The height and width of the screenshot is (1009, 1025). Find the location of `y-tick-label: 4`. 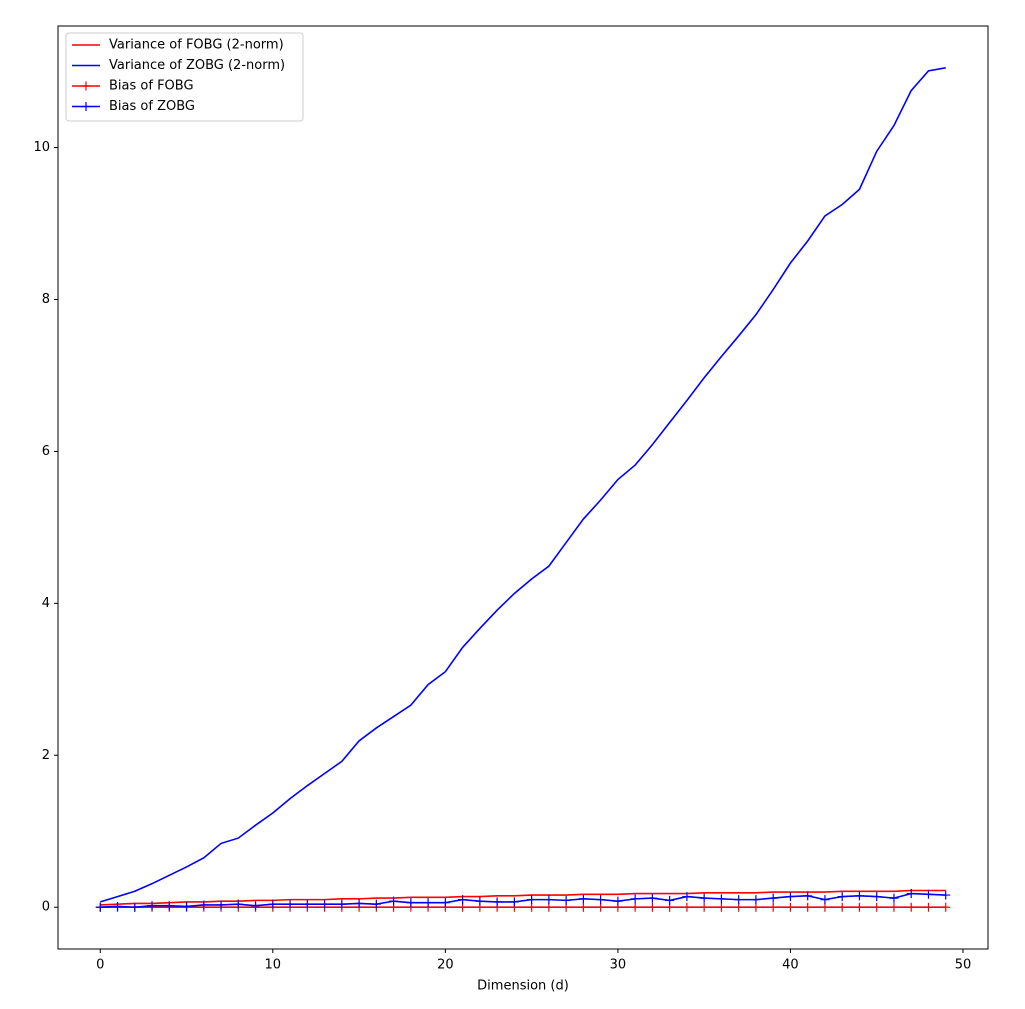

y-tick-label: 4 is located at coordinates (46, 603).